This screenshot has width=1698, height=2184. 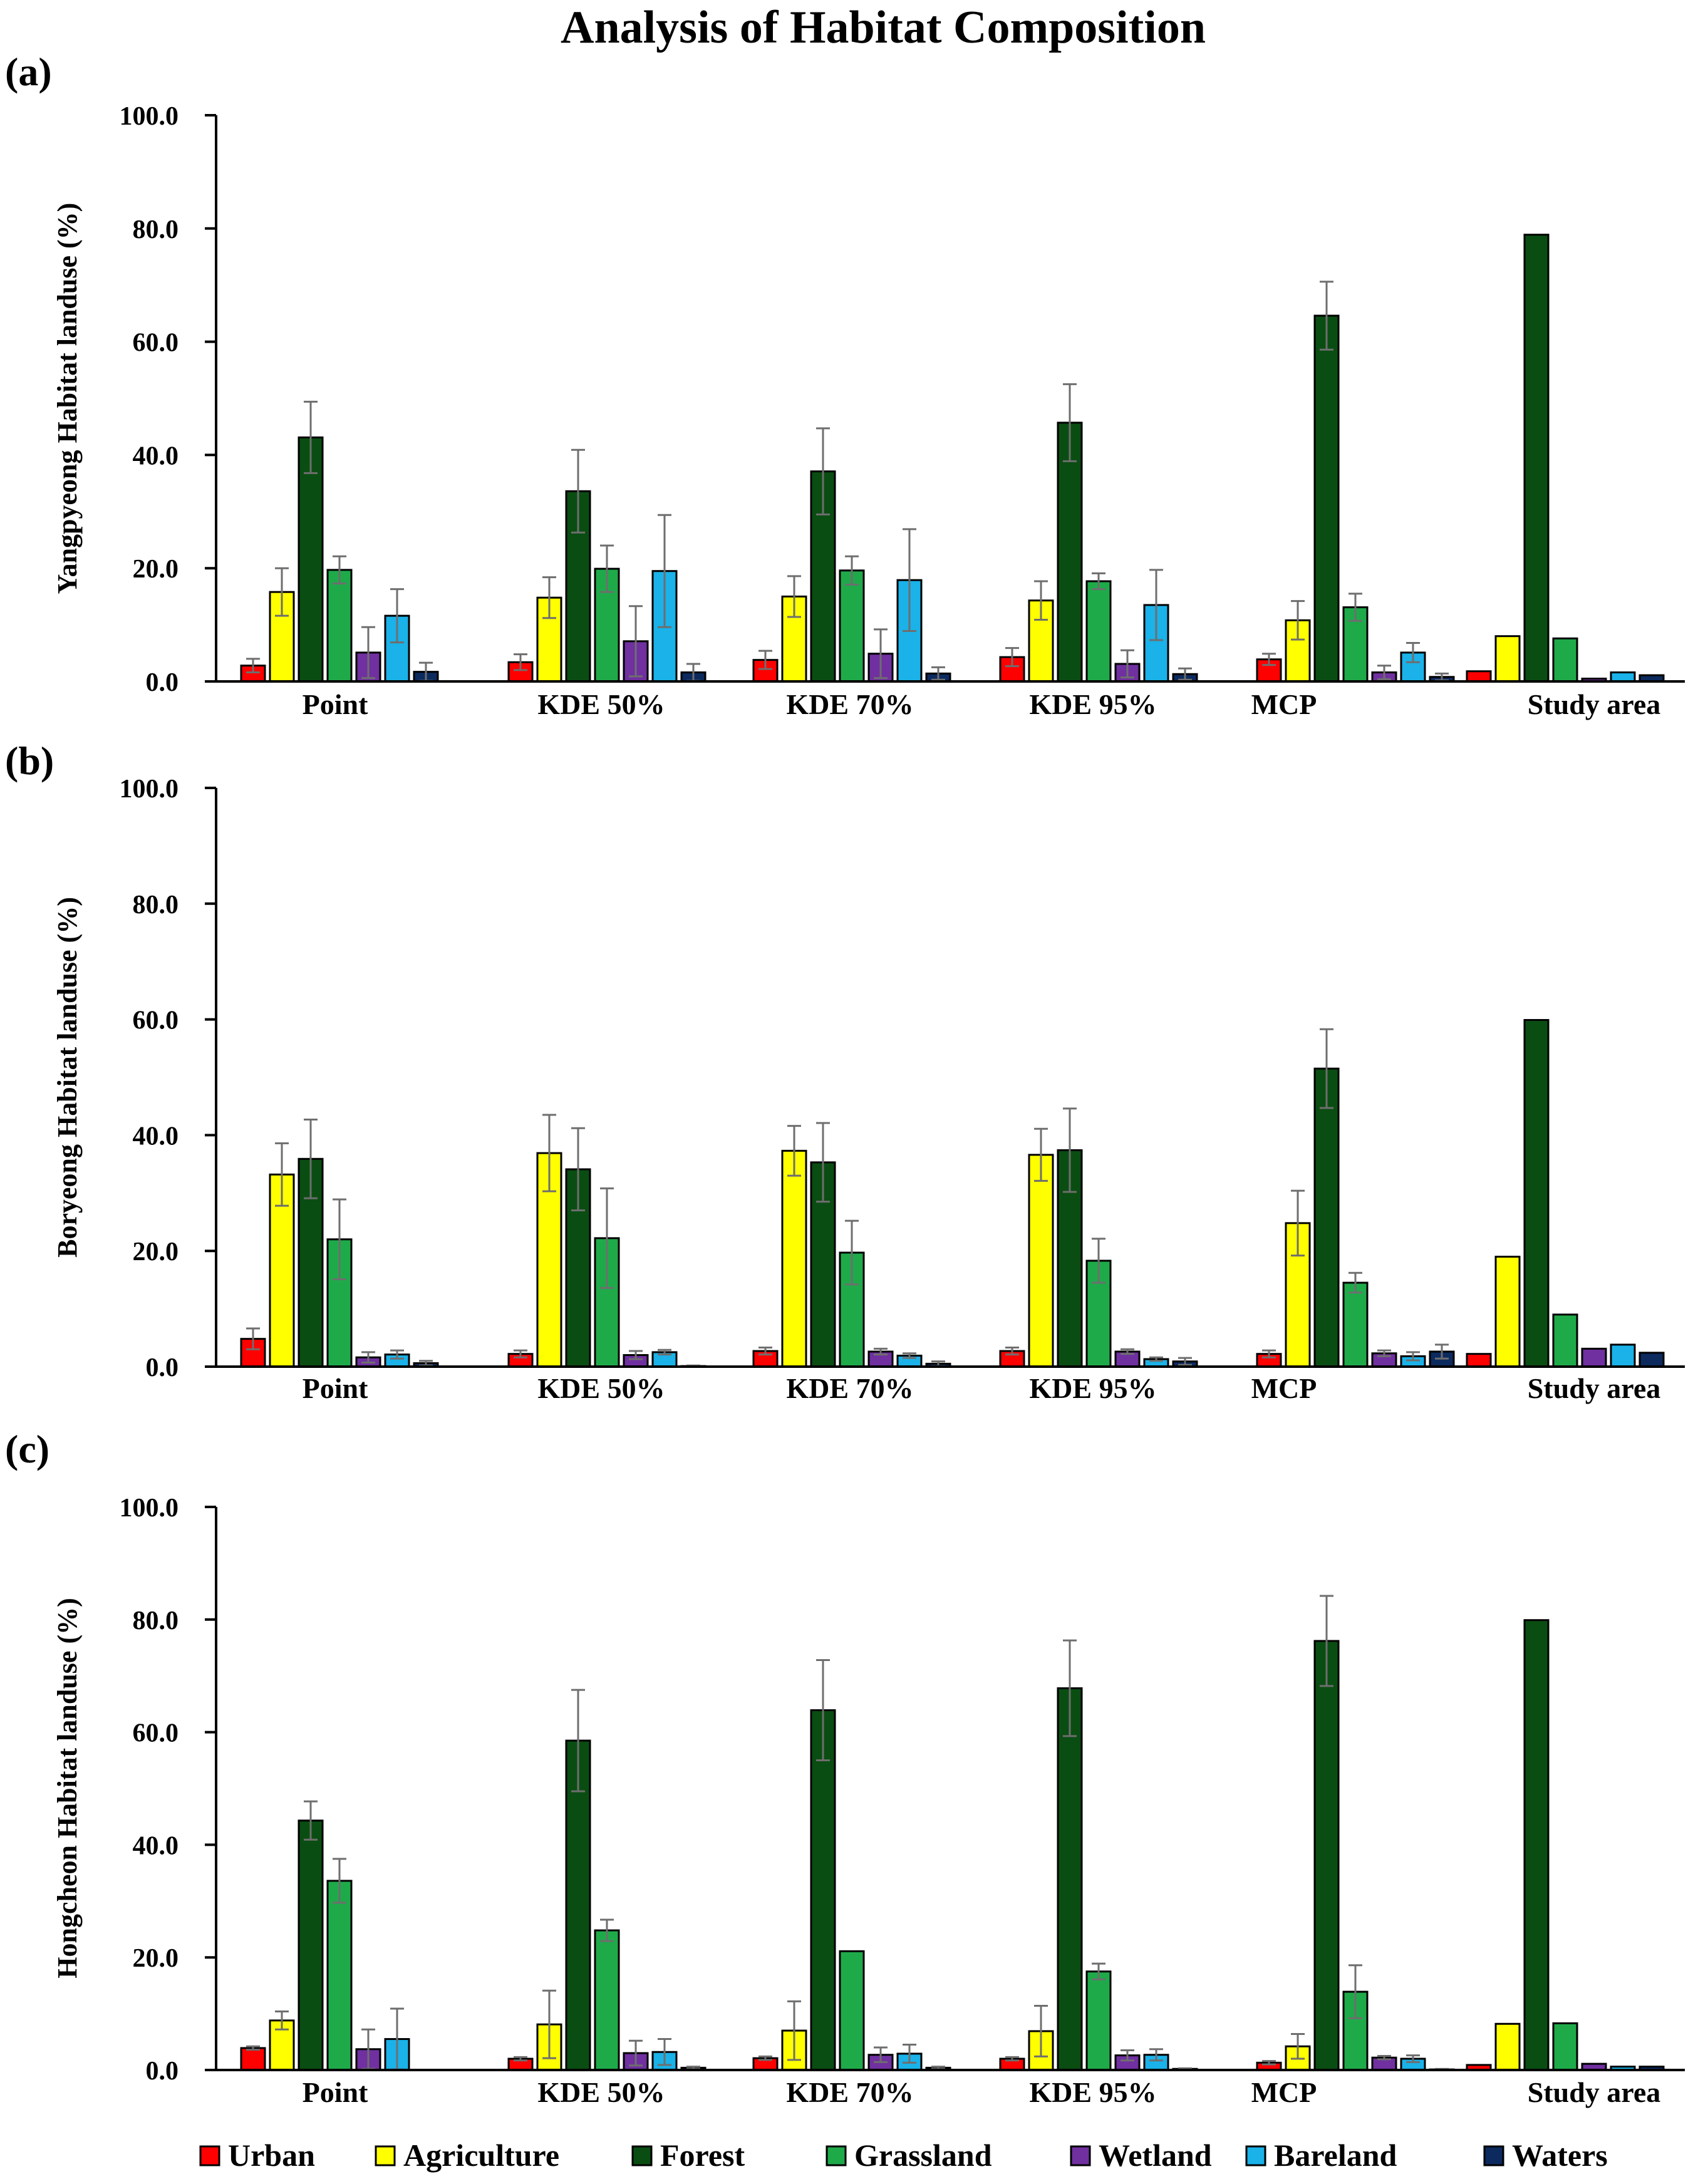 What do you see at coordinates (282, 1174) in the screenshot?
I see `error-bar-agriculture-point` at bounding box center [282, 1174].